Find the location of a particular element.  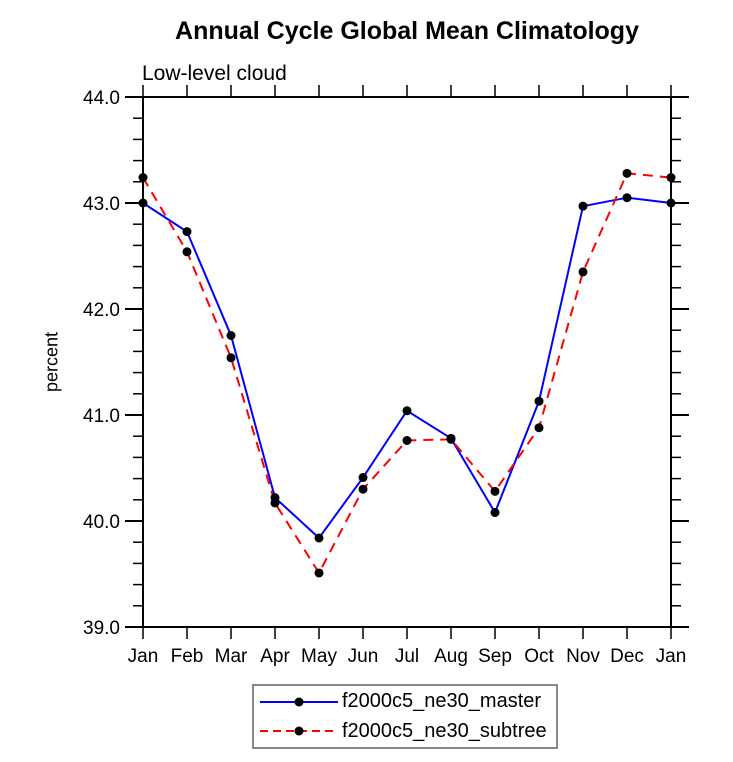

legend-row-master: f2000c5_ne30_master is located at coordinates (407, 702).